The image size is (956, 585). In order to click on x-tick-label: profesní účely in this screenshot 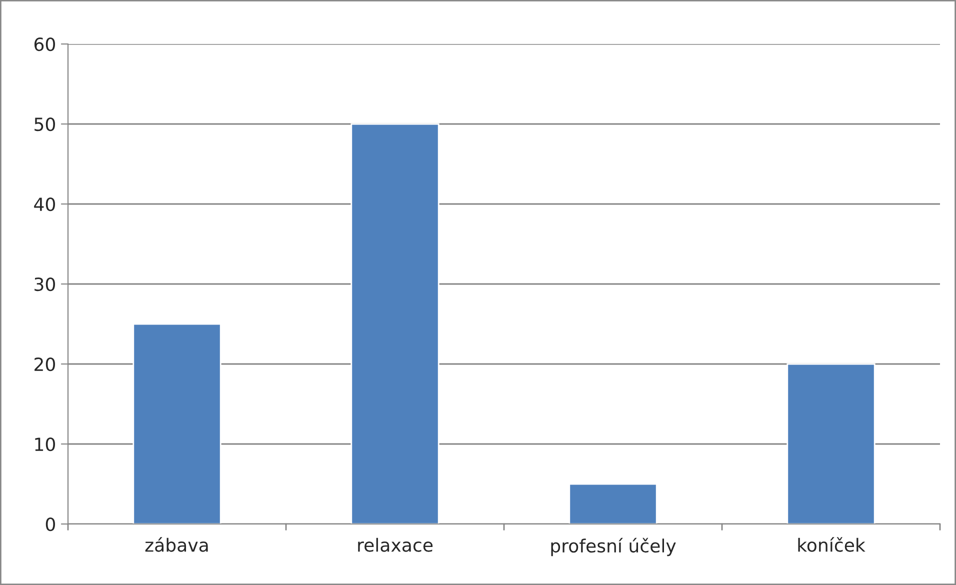, I will do `click(613, 547)`.